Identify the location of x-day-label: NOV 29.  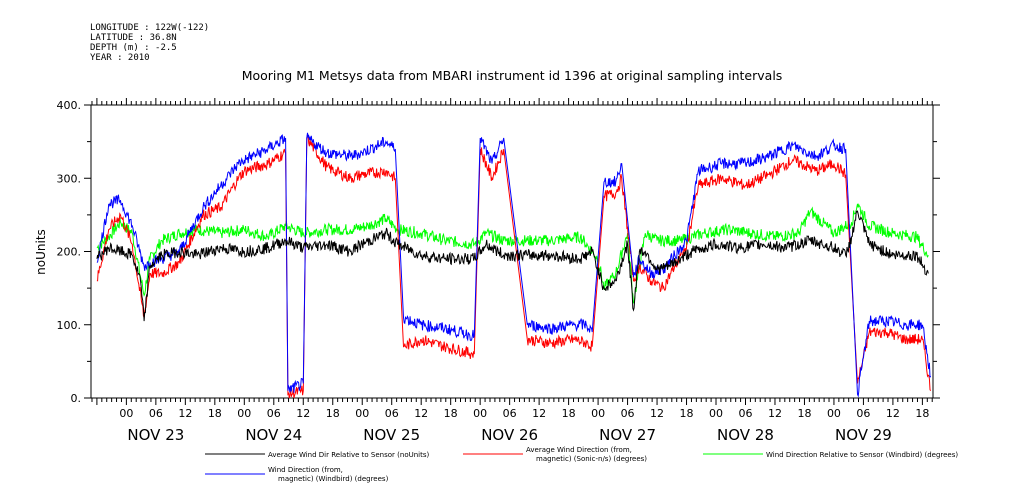
(863, 435).